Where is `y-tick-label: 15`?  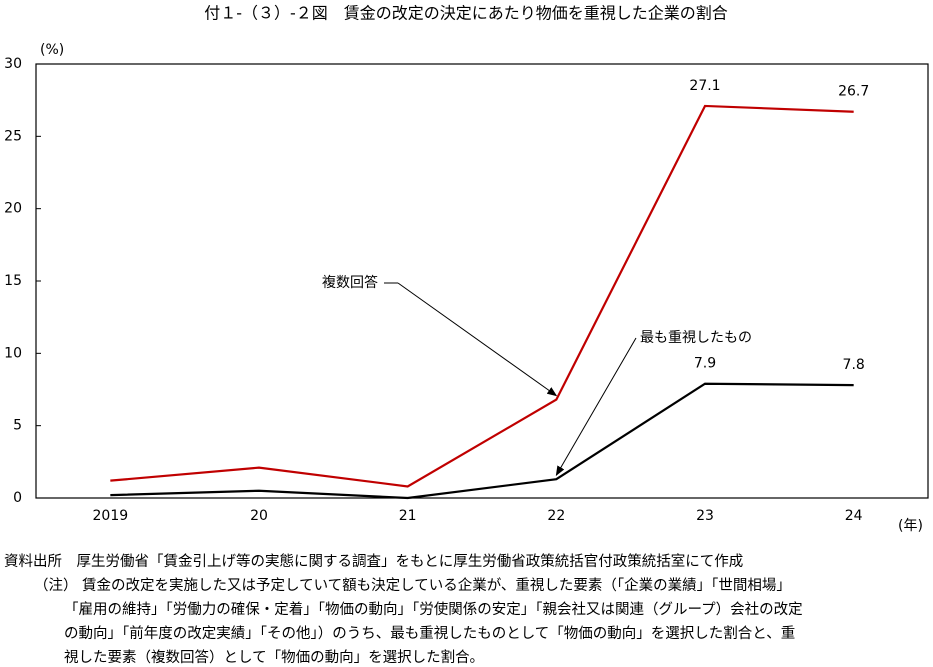
y-tick-label: 15 is located at coordinates (13, 281).